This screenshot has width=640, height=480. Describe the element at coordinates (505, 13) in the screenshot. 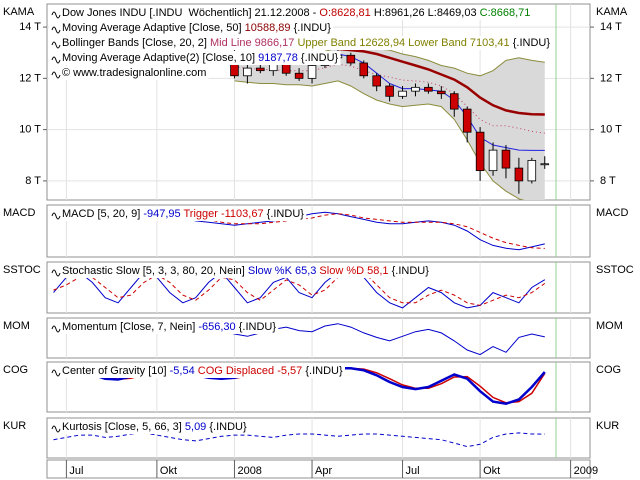

I see `legend-item: C:8668,71` at that location.